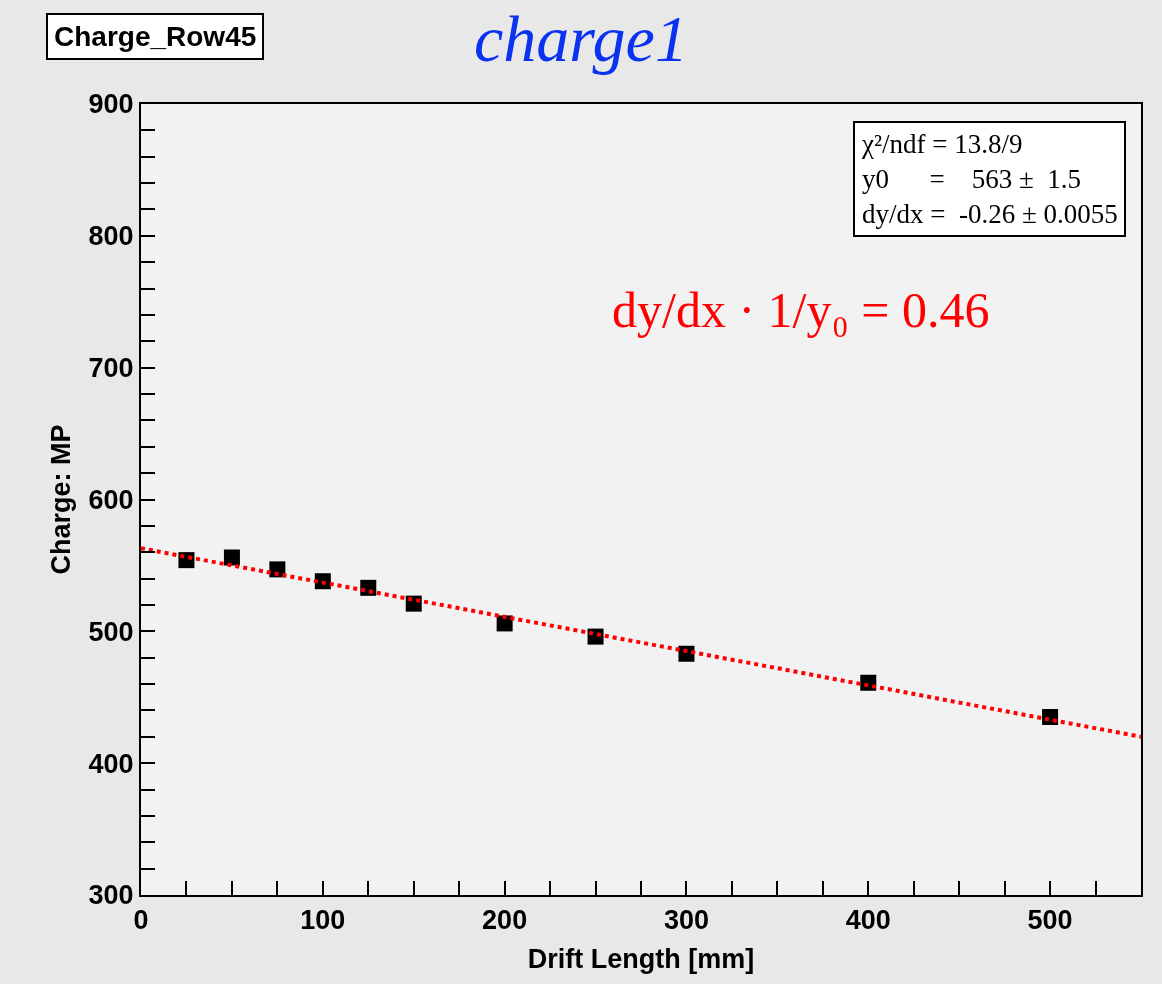 The width and height of the screenshot is (1162, 984). I want to click on y-tick-label: 500, so click(111, 631).